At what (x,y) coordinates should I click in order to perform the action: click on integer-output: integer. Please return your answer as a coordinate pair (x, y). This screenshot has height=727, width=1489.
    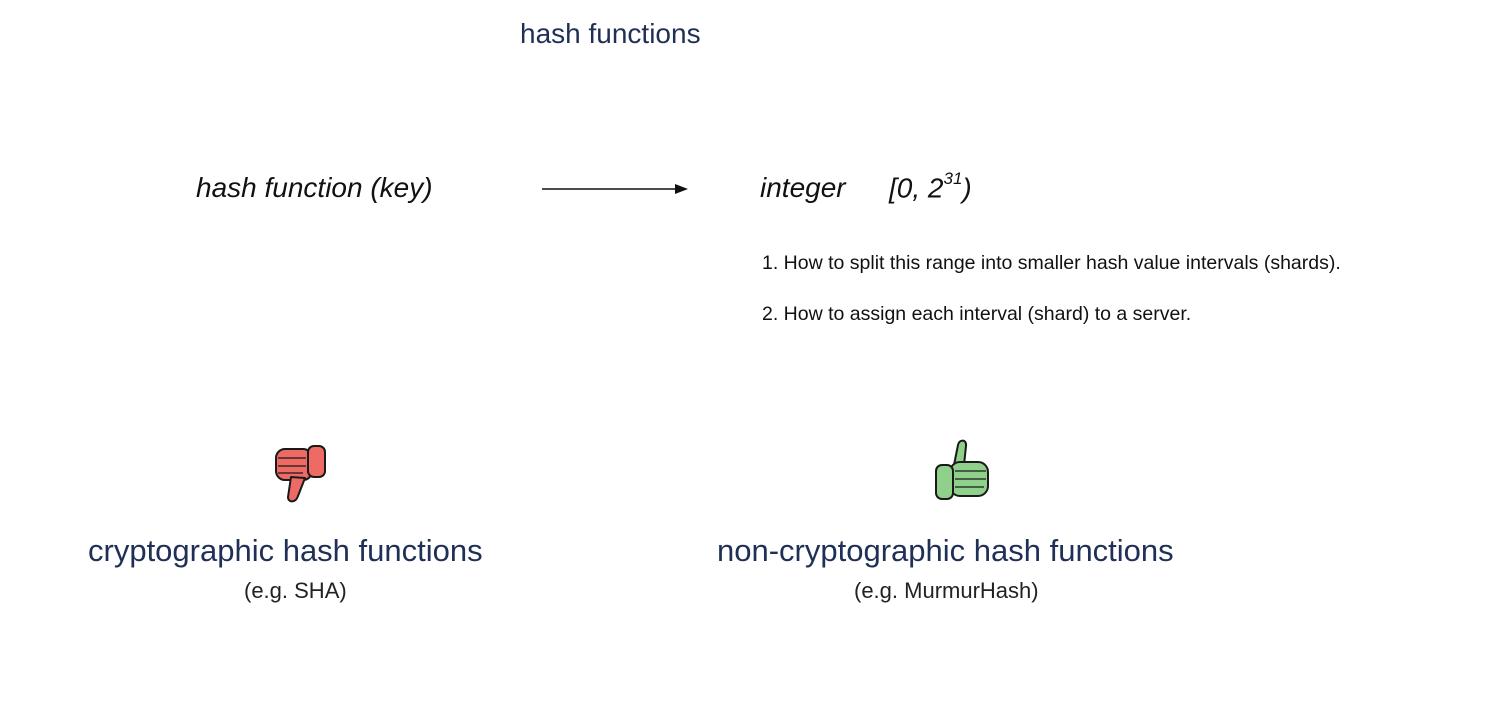
    Looking at the image, I should click on (803, 187).